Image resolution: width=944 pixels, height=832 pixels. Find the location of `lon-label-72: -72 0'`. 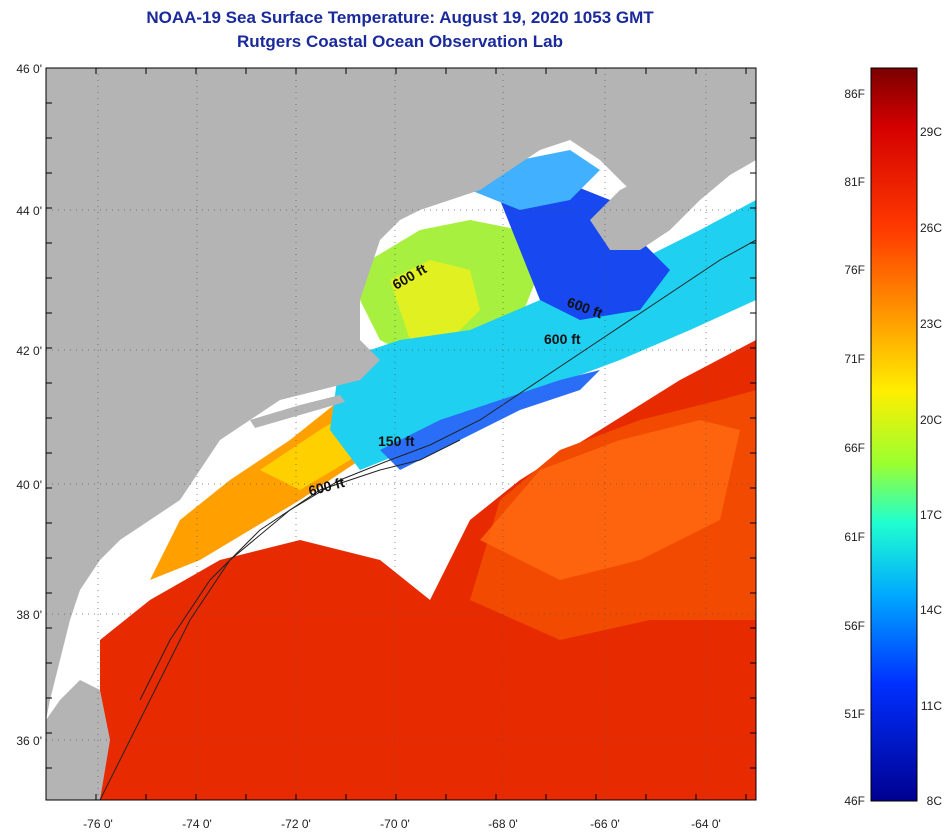

lon-label-72: -72 0' is located at coordinates (296, 824).